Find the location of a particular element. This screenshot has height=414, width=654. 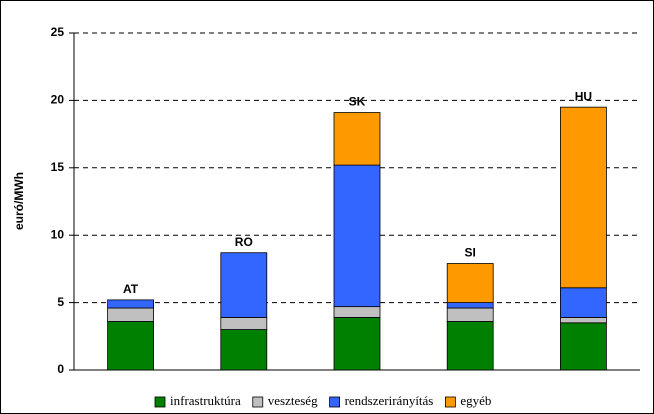

y-tick-label: 5 is located at coordinates (60, 302).